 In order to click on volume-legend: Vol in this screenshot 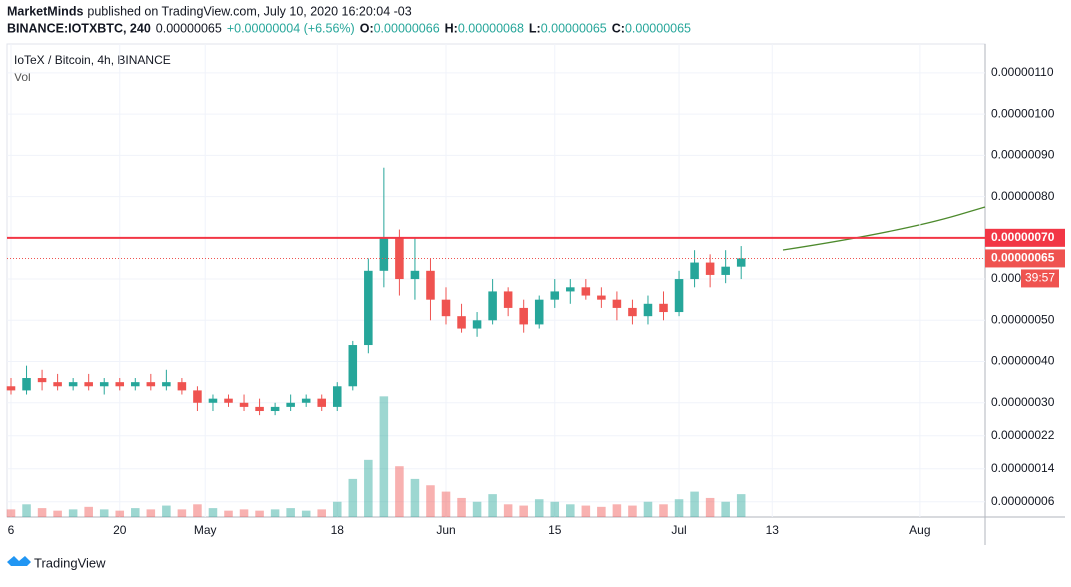, I will do `click(22, 77)`.